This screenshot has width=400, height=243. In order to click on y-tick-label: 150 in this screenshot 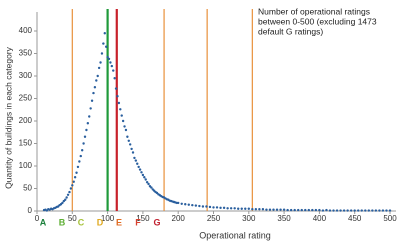, I will do `click(26, 143)`.